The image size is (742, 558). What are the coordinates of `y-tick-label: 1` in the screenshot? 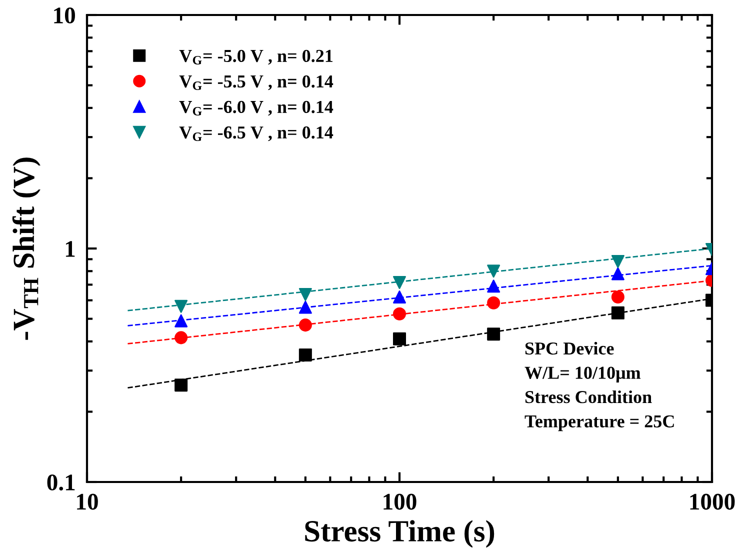 It's located at (70, 249).